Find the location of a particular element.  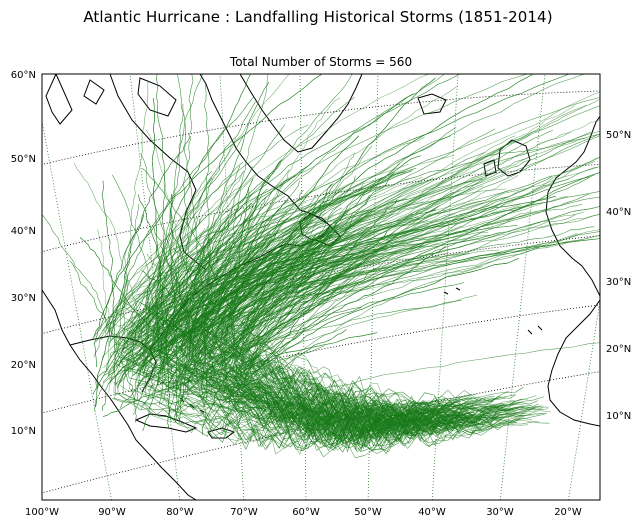

lat-label-50n-right: 50°N is located at coordinates (618, 135).